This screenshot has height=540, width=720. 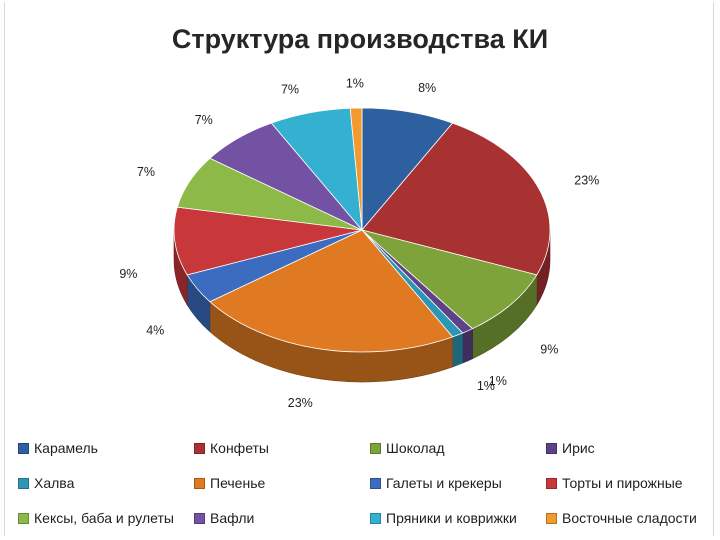 I want to click on legend-item-5: Печенье, so click(x=282, y=483).